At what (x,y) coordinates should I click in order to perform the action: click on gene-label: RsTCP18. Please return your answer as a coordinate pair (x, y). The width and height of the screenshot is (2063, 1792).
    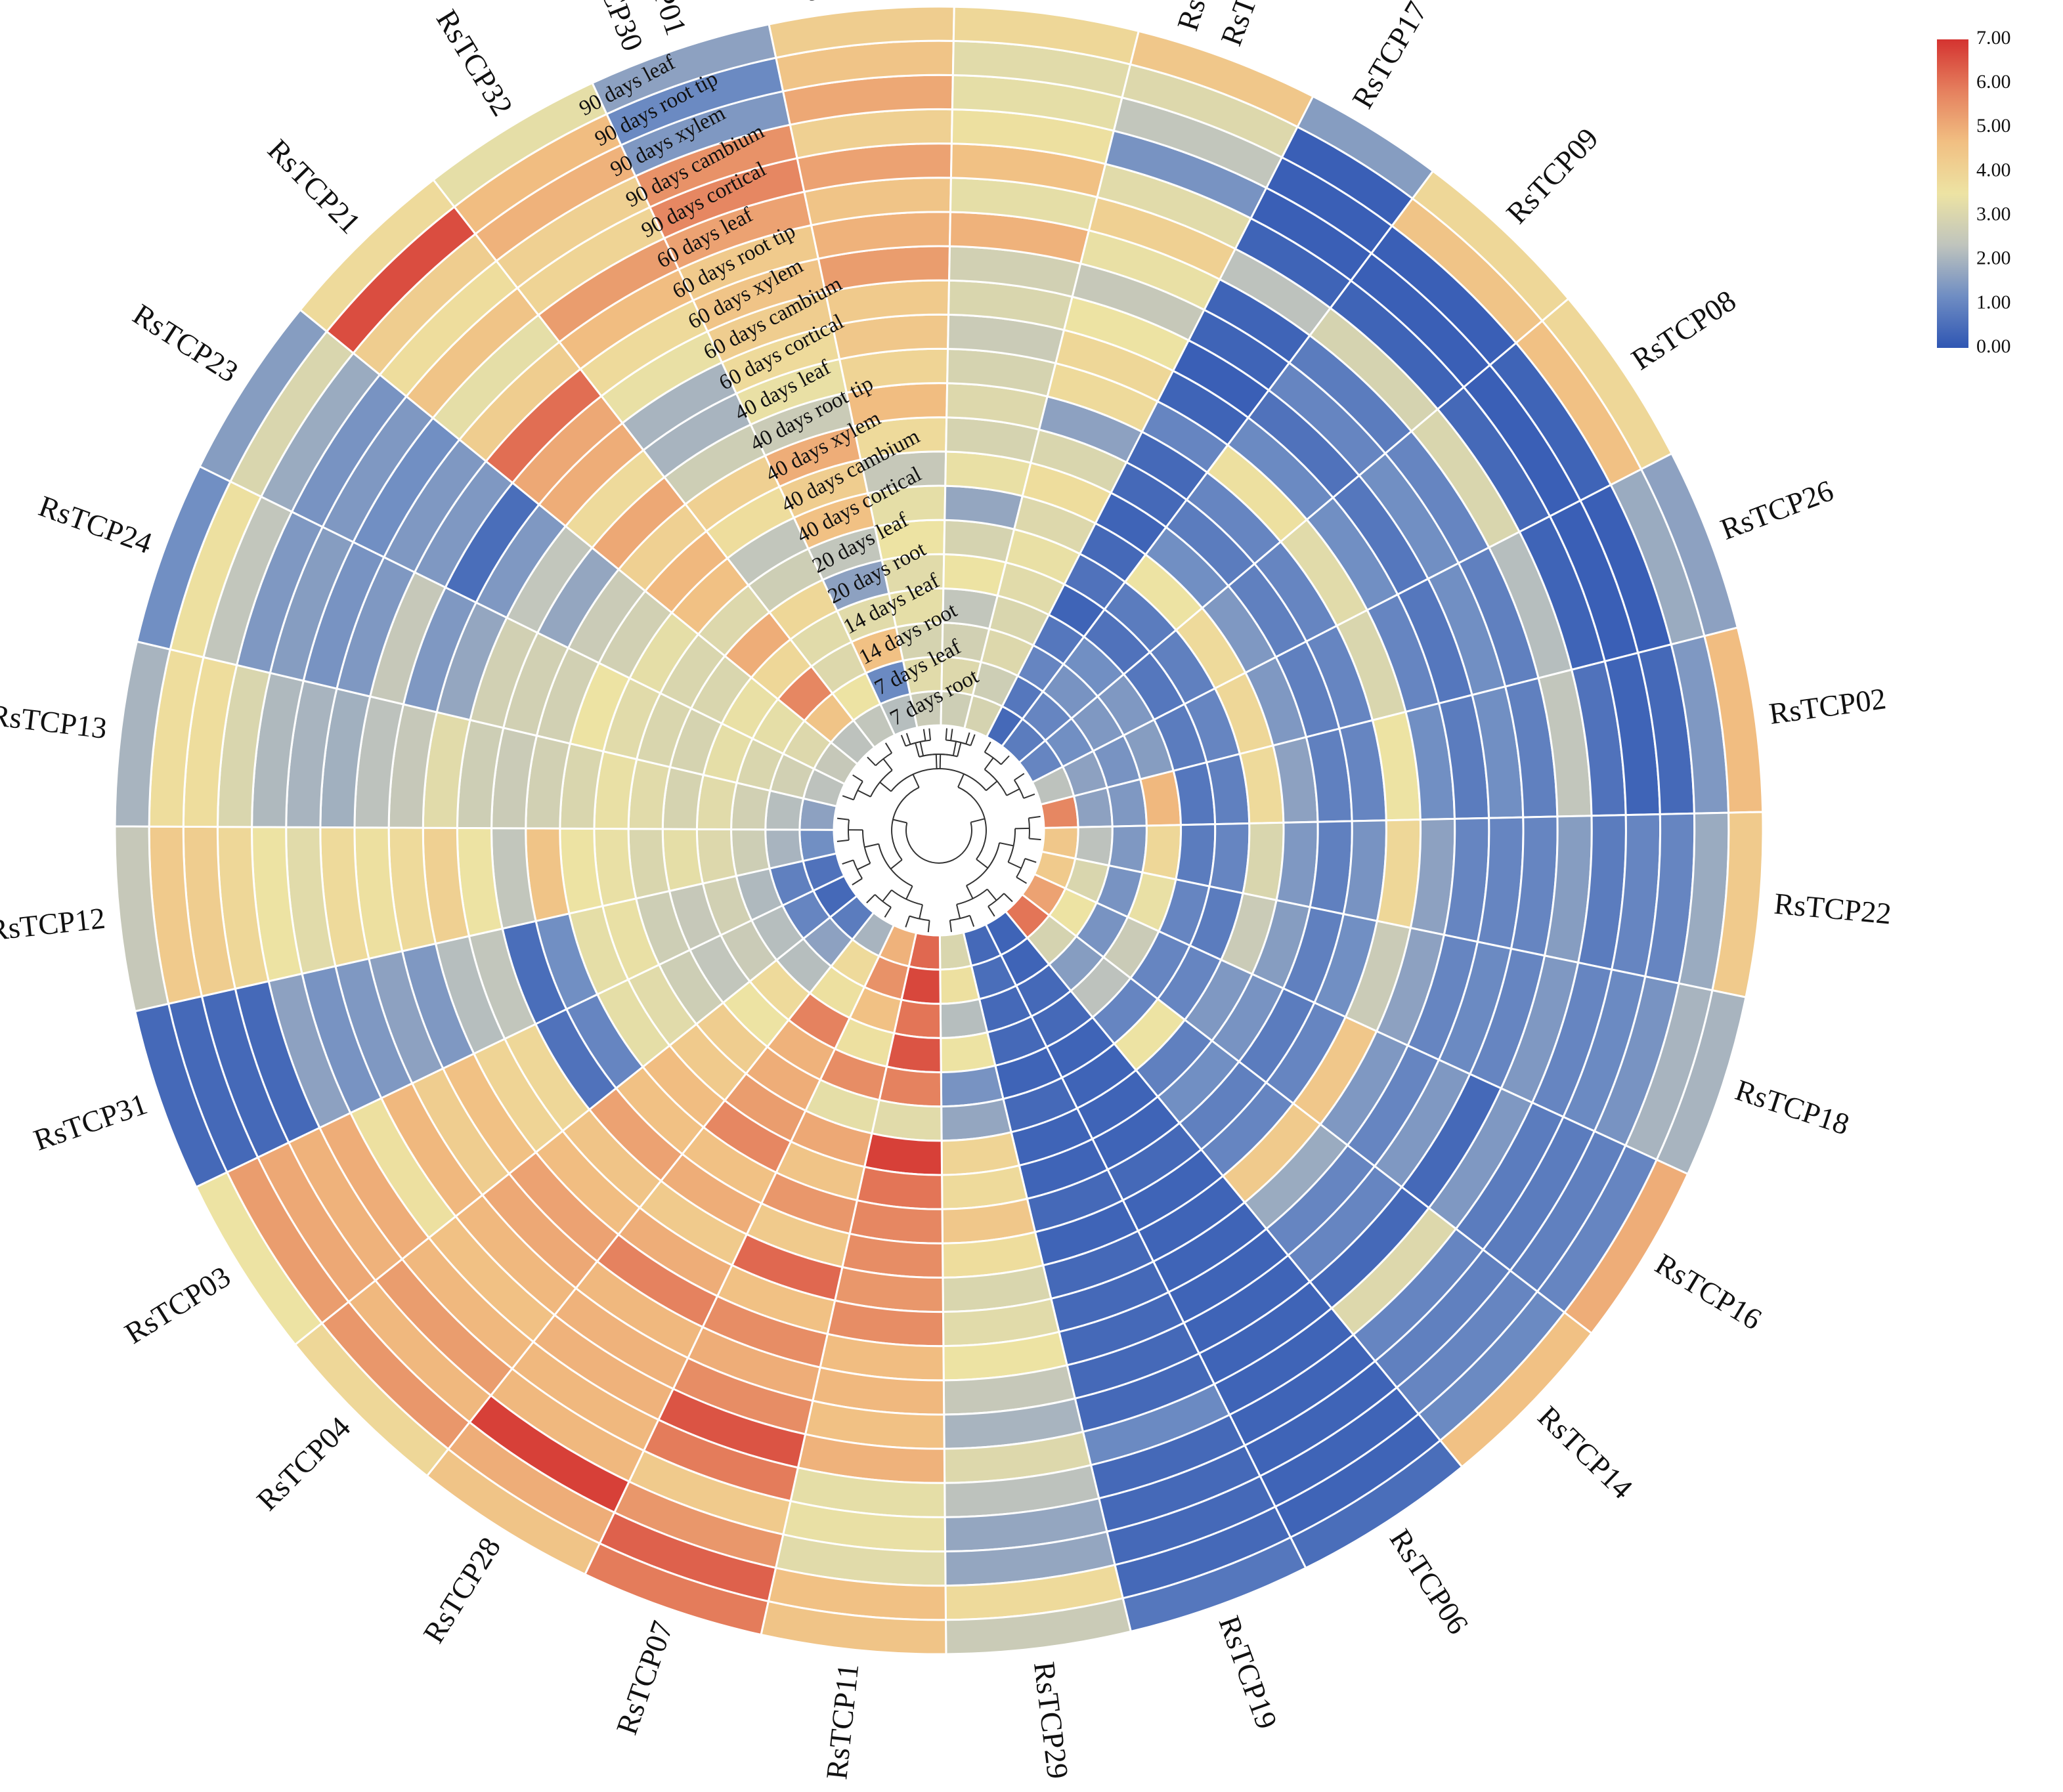
    Looking at the image, I should click on (1792, 1107).